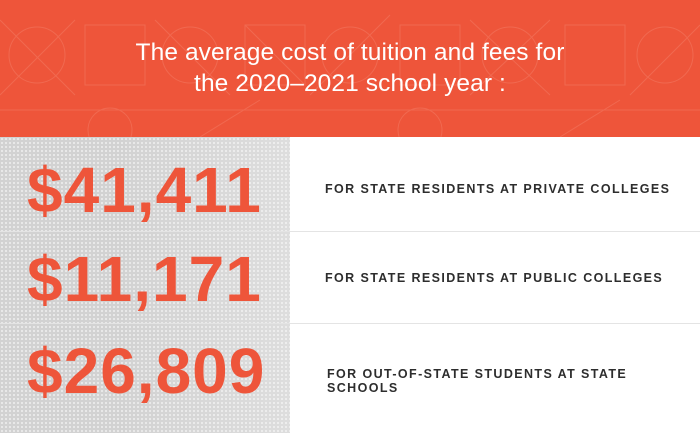 Image resolution: width=700 pixels, height=433 pixels. What do you see at coordinates (350, 83) in the screenshot?
I see `title-line-2: the 2020–2021 school year :` at bounding box center [350, 83].